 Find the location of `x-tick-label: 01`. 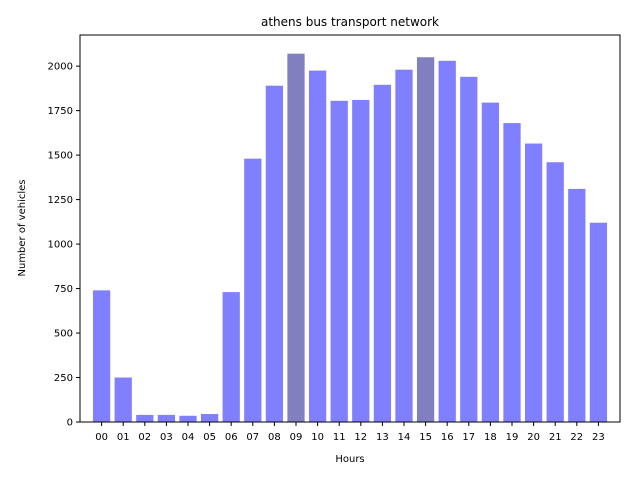

x-tick-label: 01 is located at coordinates (123, 437).